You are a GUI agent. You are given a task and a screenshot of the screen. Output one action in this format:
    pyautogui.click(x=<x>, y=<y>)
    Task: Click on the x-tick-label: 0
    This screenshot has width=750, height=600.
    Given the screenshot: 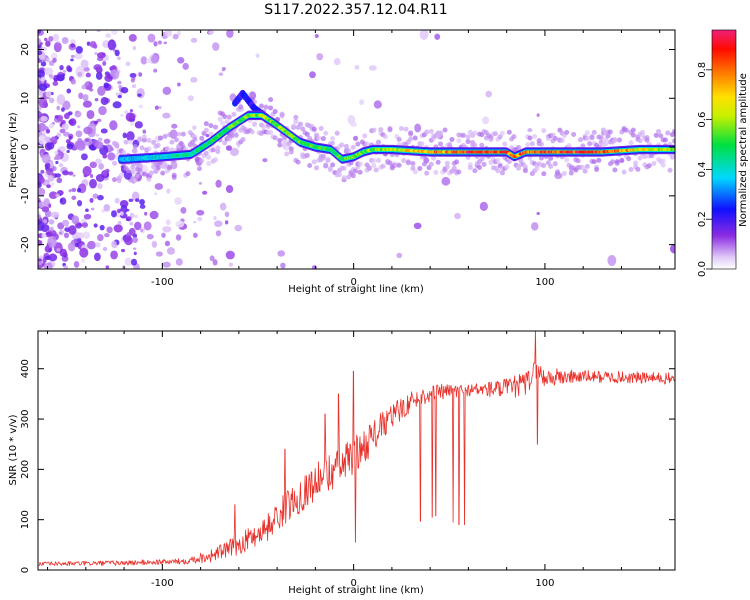 What is the action you would take?
    pyautogui.click(x=353, y=583)
    